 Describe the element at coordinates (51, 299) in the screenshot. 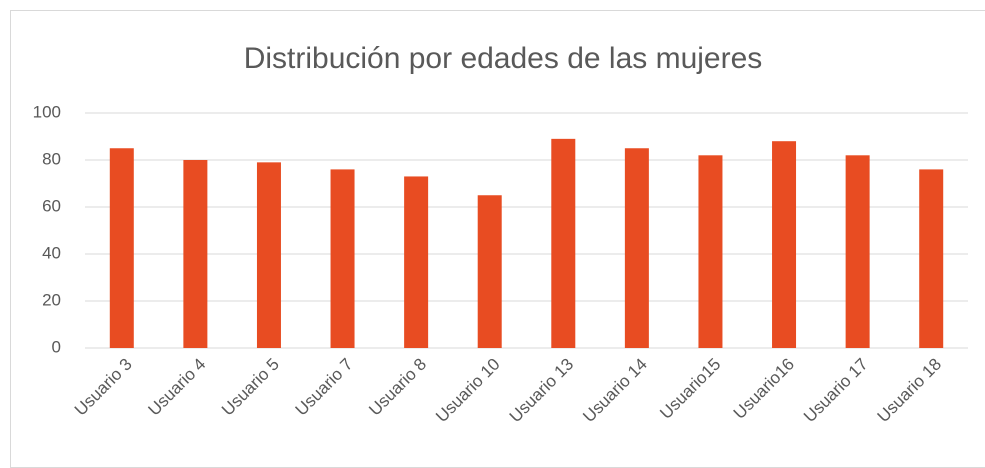

I see `y-tick-label: 20` at that location.